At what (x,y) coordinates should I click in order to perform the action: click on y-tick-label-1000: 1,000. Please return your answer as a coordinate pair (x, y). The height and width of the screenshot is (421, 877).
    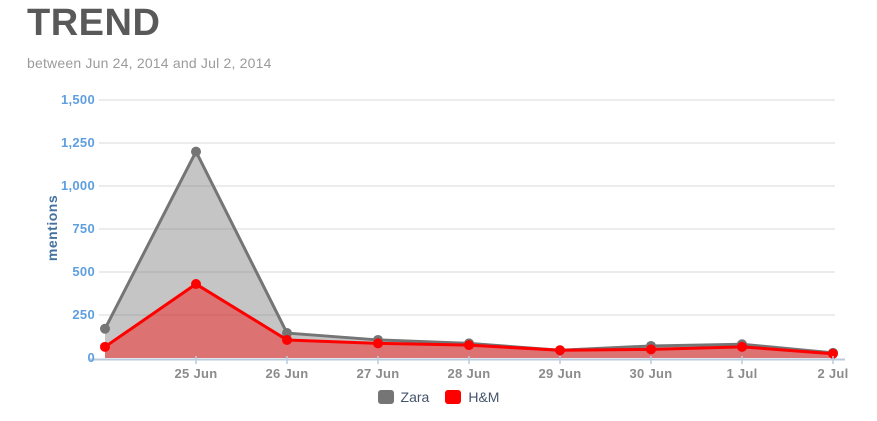
    Looking at the image, I should click on (77, 185).